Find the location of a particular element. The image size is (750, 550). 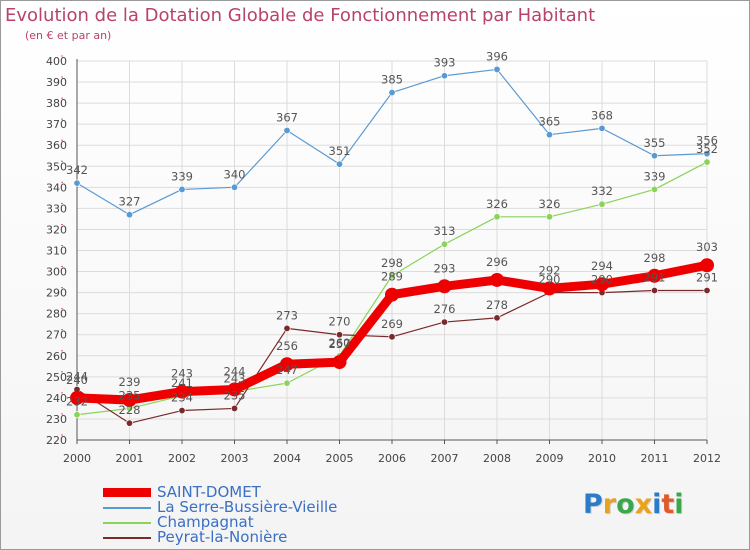

x-tick-label: 2007 is located at coordinates (445, 458).